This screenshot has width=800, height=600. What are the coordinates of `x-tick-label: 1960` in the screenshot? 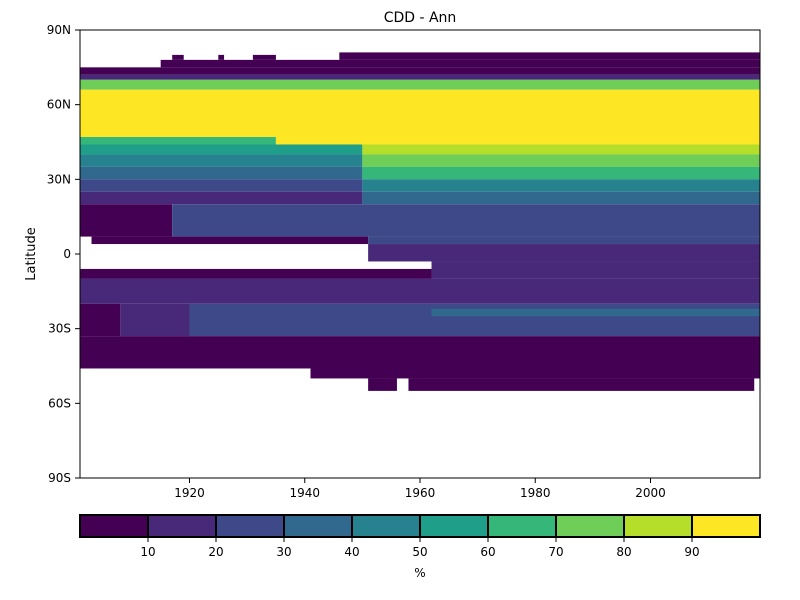 It's located at (420, 493).